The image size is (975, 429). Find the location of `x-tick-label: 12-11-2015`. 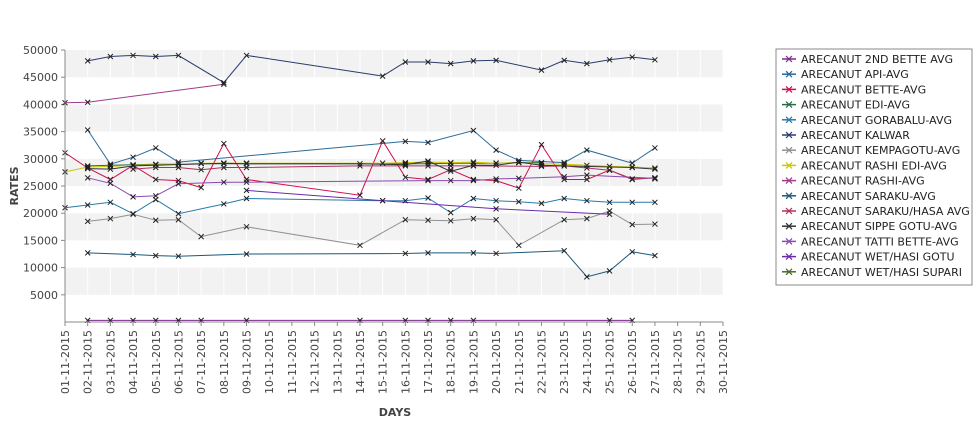

x-tick-label: 12-11-2015 is located at coordinates (315, 362).